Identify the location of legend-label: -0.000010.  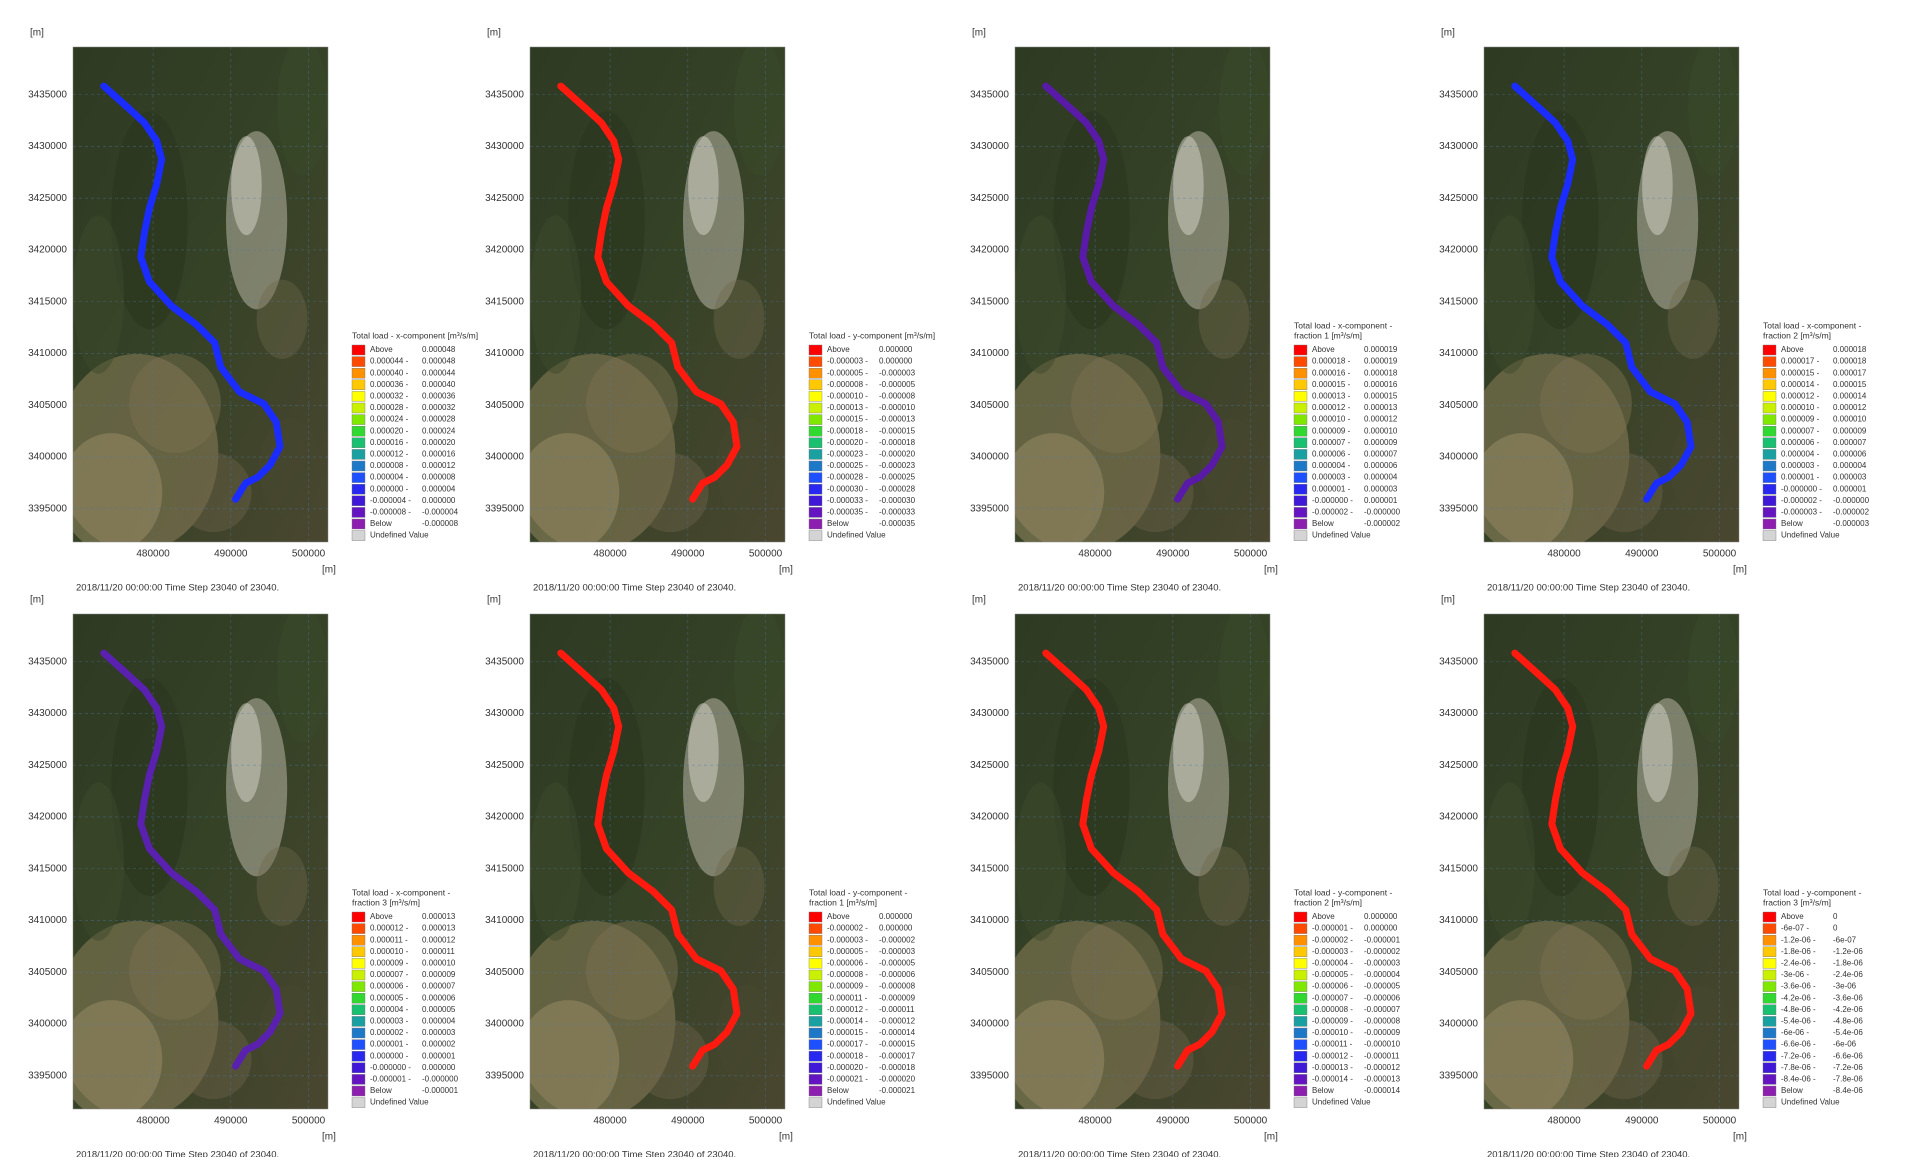
(1382, 1044).